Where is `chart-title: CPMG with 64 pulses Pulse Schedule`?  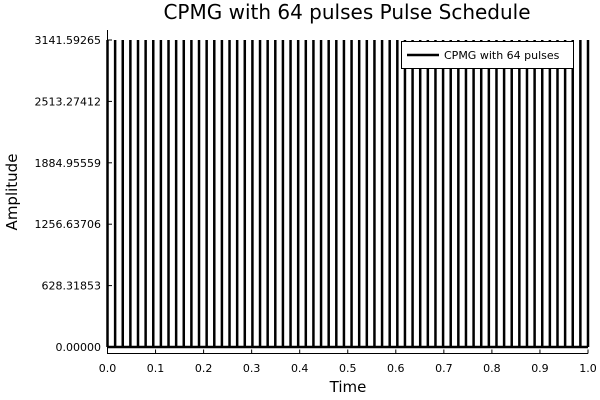
chart-title: CPMG with 64 pulses Pulse Schedule is located at coordinates (346, 12).